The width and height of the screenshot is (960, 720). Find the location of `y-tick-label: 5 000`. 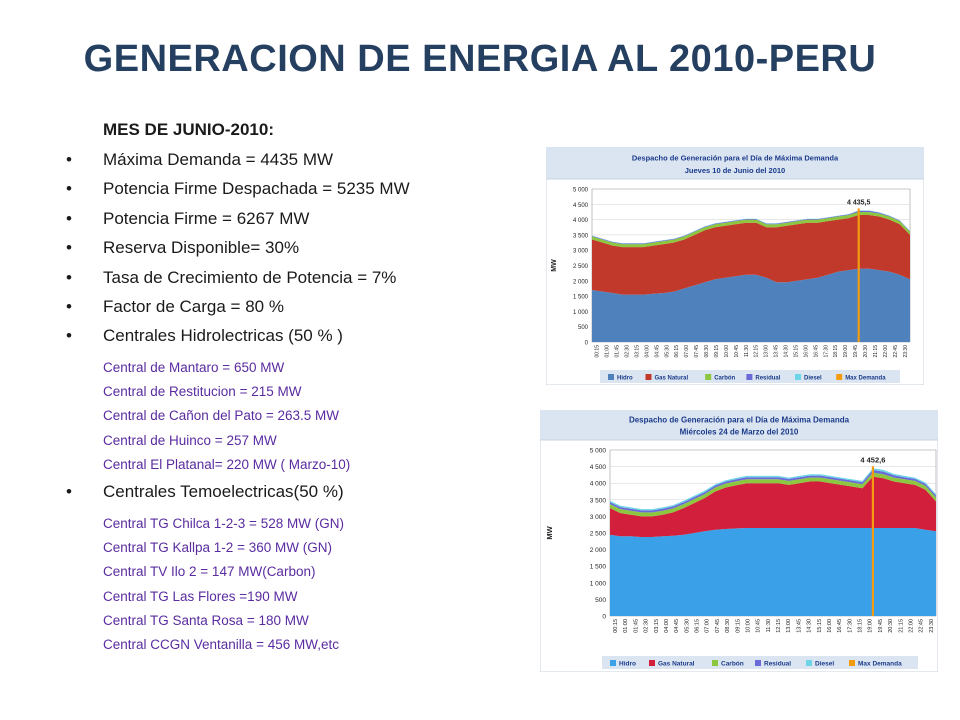

y-tick-label: 5 000 is located at coordinates (581, 191).